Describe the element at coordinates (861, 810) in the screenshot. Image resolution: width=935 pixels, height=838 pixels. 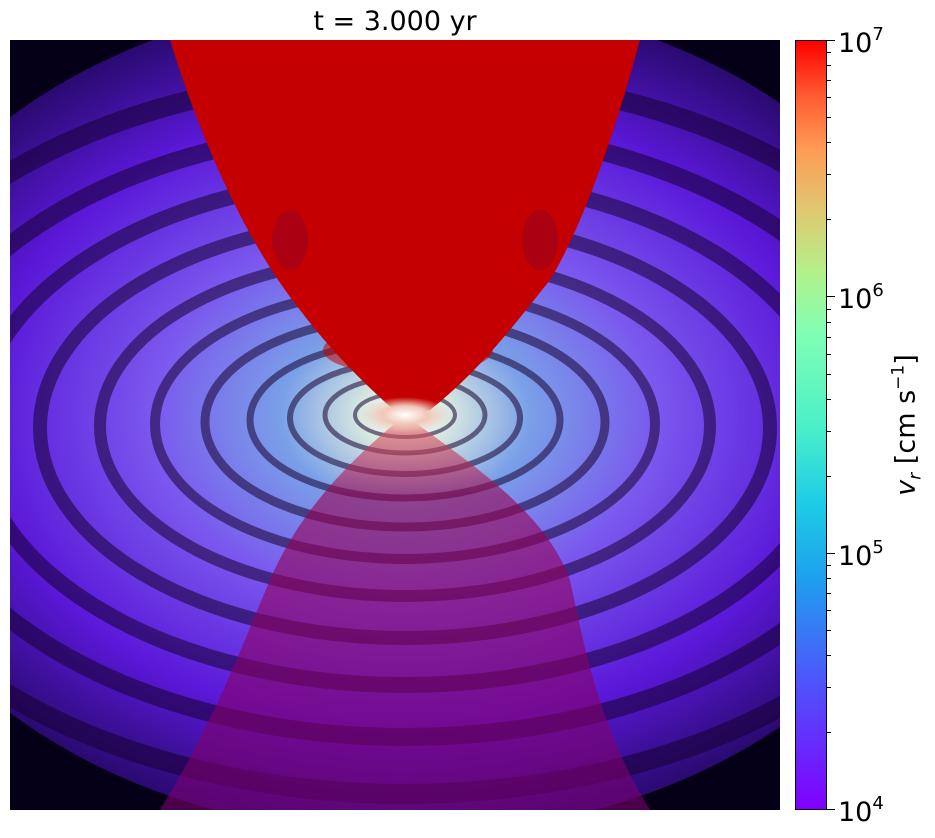
I see `colorbar-tick-label: 10⁴` at that location.